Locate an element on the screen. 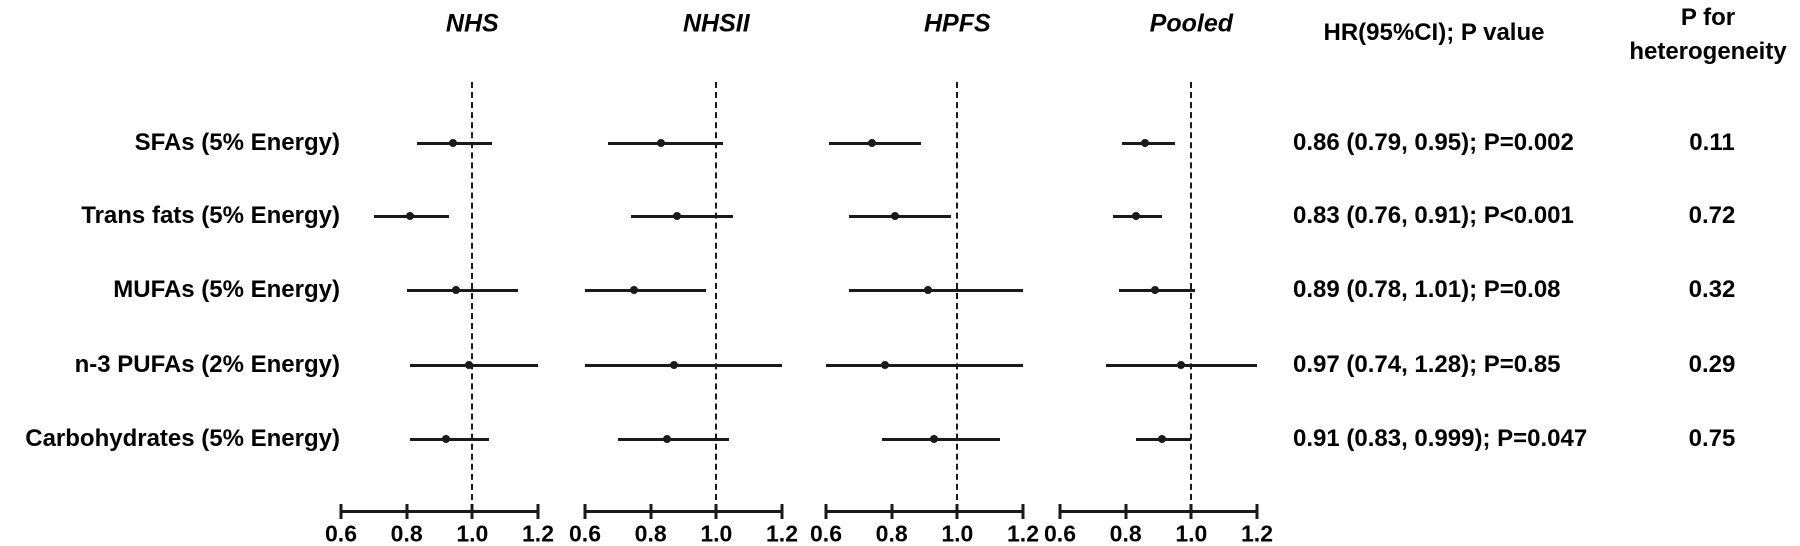  row-label: Trans fats (5% Energy) is located at coordinates (210, 215).